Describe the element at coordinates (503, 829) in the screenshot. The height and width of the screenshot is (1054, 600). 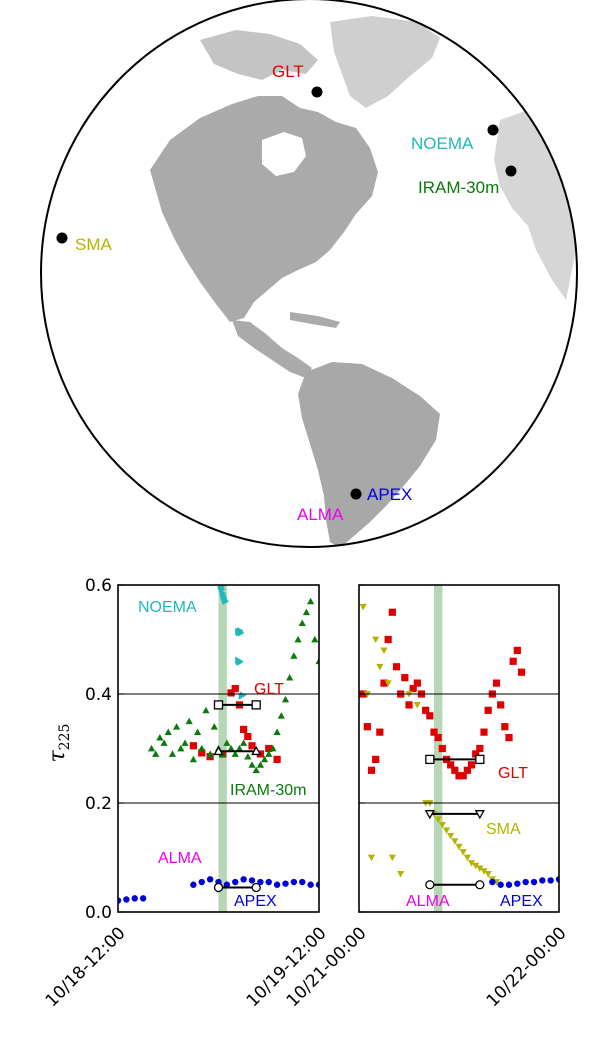
I see `series-label-sma: SMA` at that location.